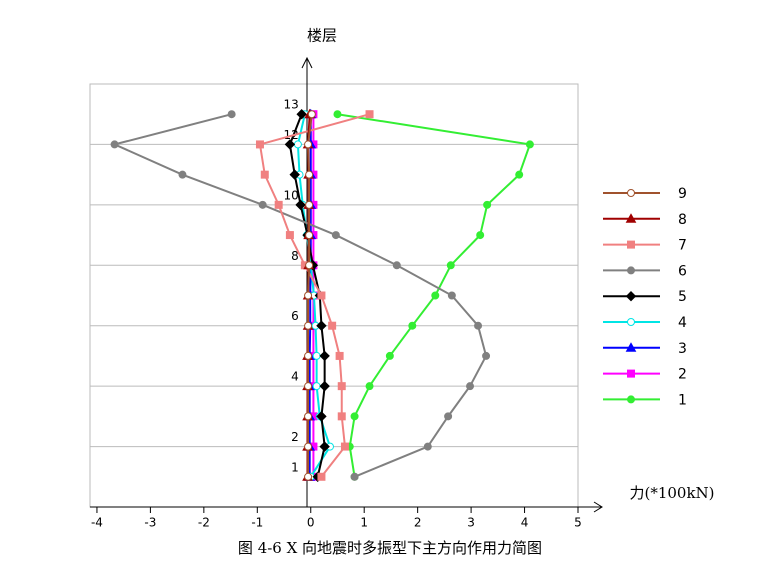 The height and width of the screenshot is (585, 780). I want to click on x-tick-label: -1, so click(257, 523).